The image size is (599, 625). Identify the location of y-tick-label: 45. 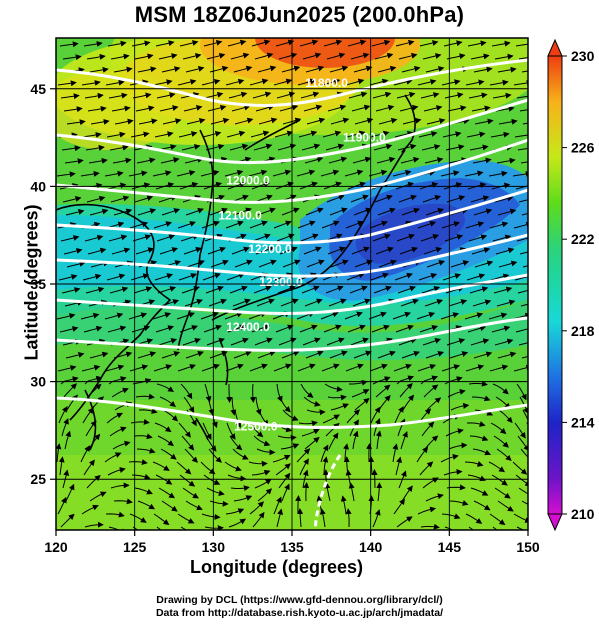
(38, 89).